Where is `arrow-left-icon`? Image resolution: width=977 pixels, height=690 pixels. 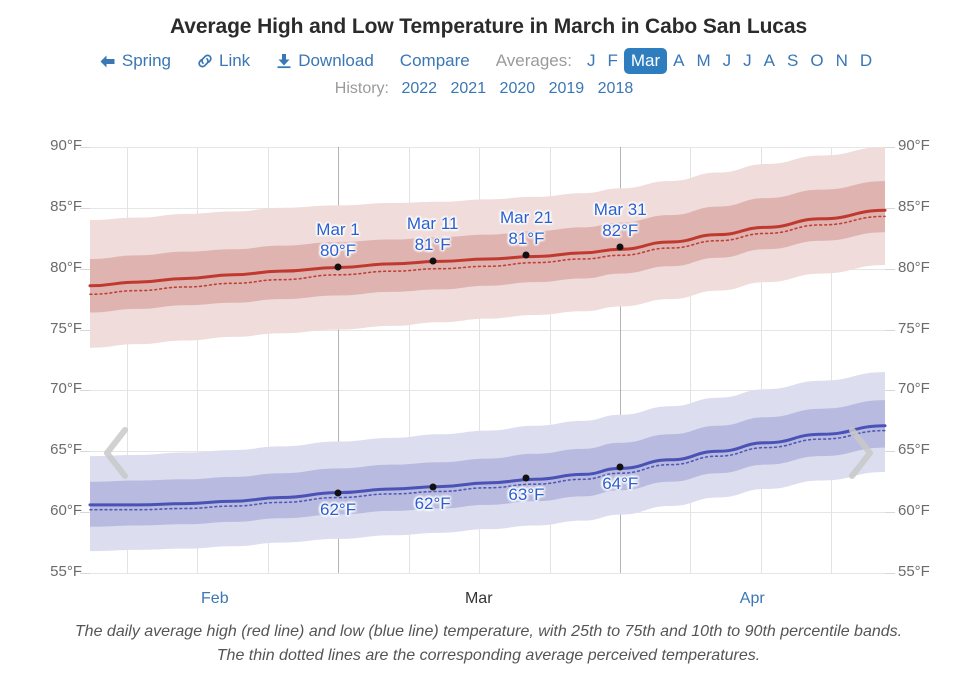
arrow-left-icon is located at coordinates (107, 61).